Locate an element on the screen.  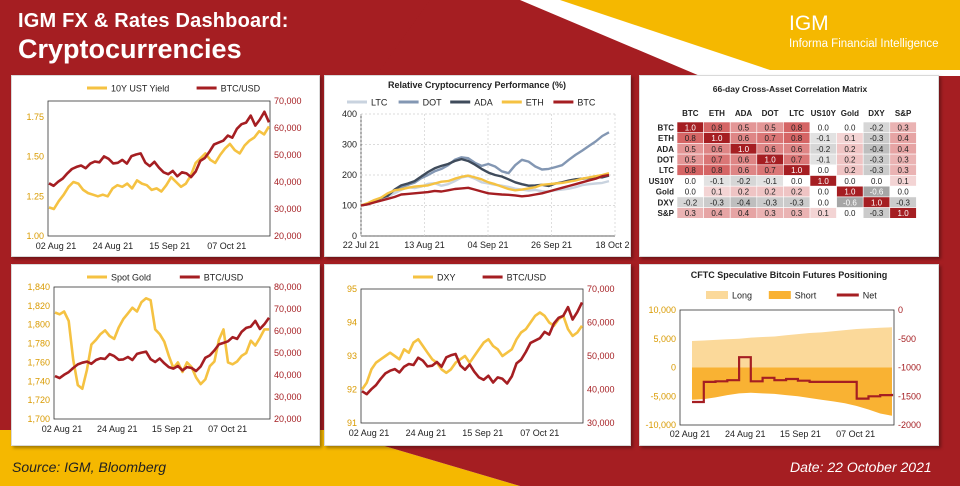
row-label: S&P is located at coordinates (666, 213).